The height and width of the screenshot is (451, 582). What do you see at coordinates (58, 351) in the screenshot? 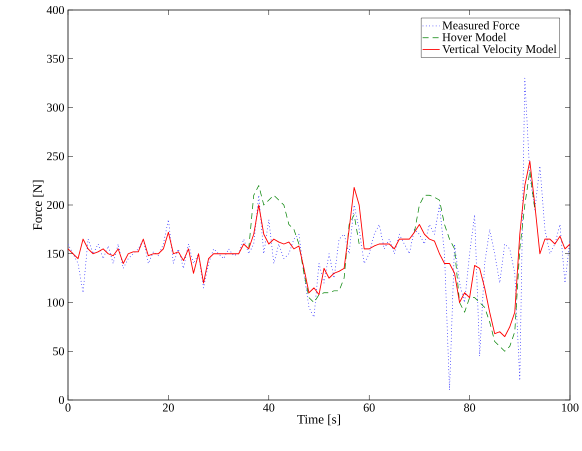
I see `y-tick-label: 50` at bounding box center [58, 351].